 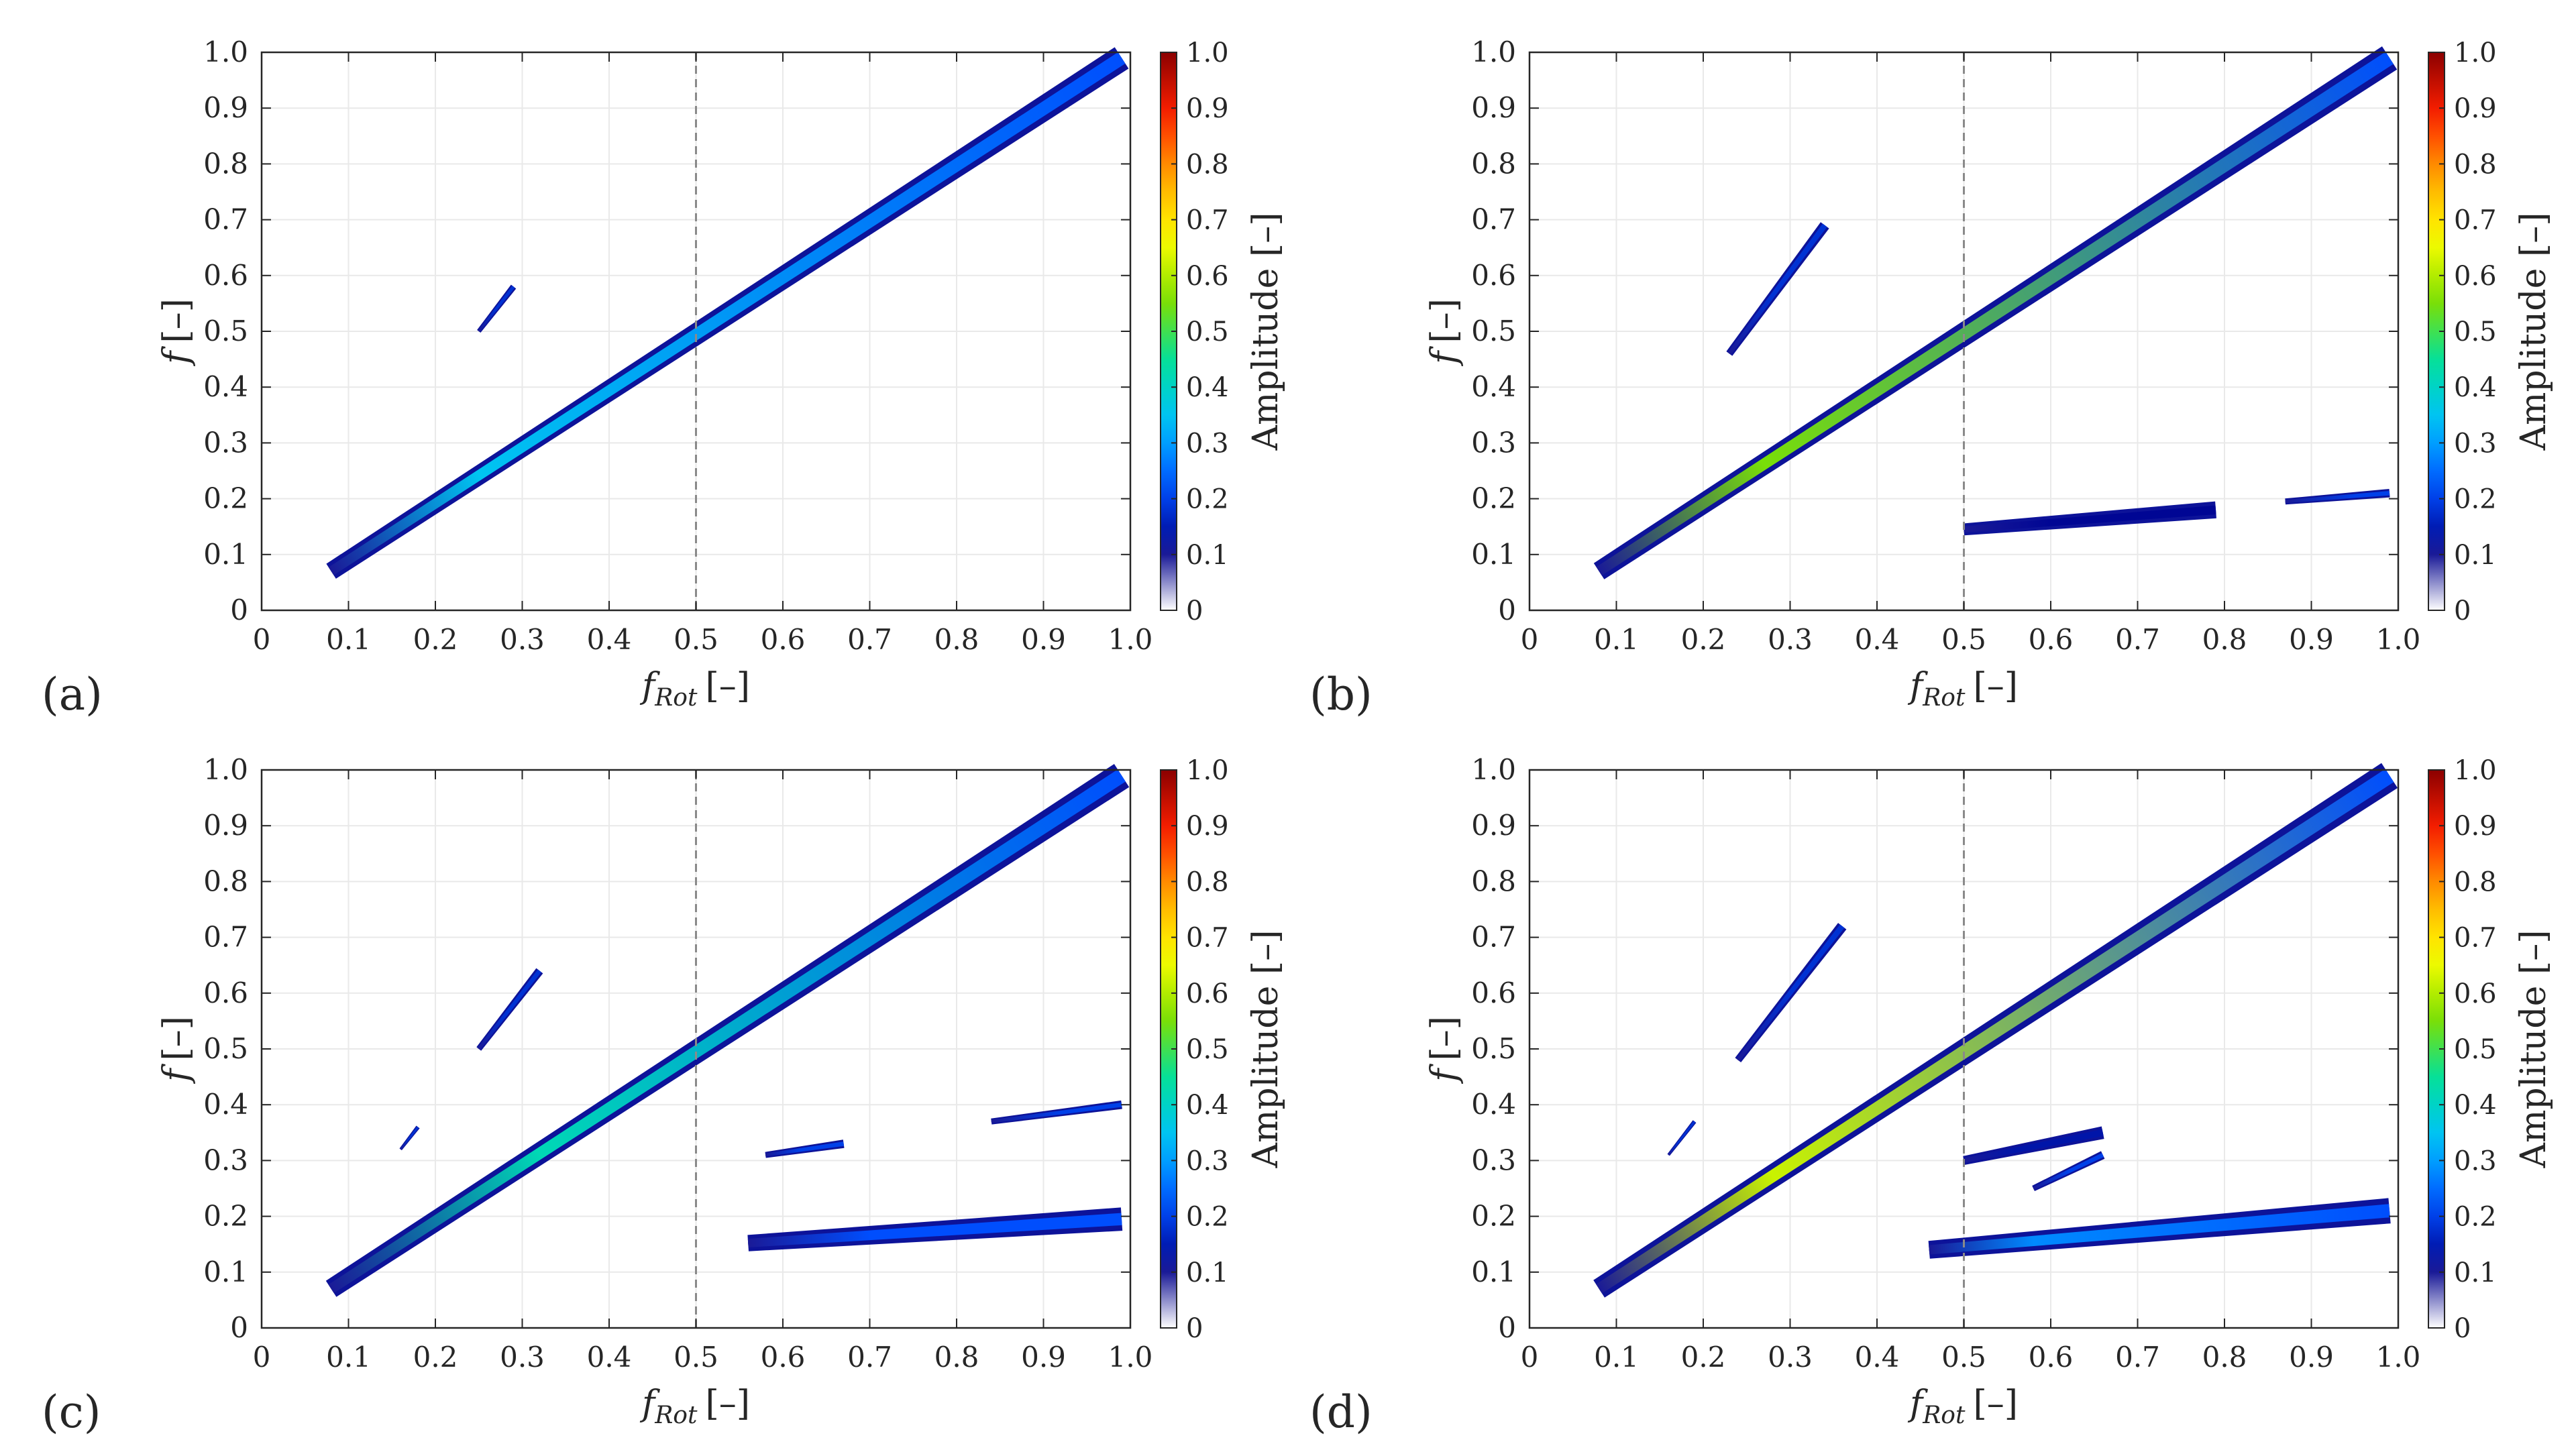 What do you see at coordinates (1995, 686) in the screenshot?
I see `x-axis-label-unit: [–]` at bounding box center [1995, 686].